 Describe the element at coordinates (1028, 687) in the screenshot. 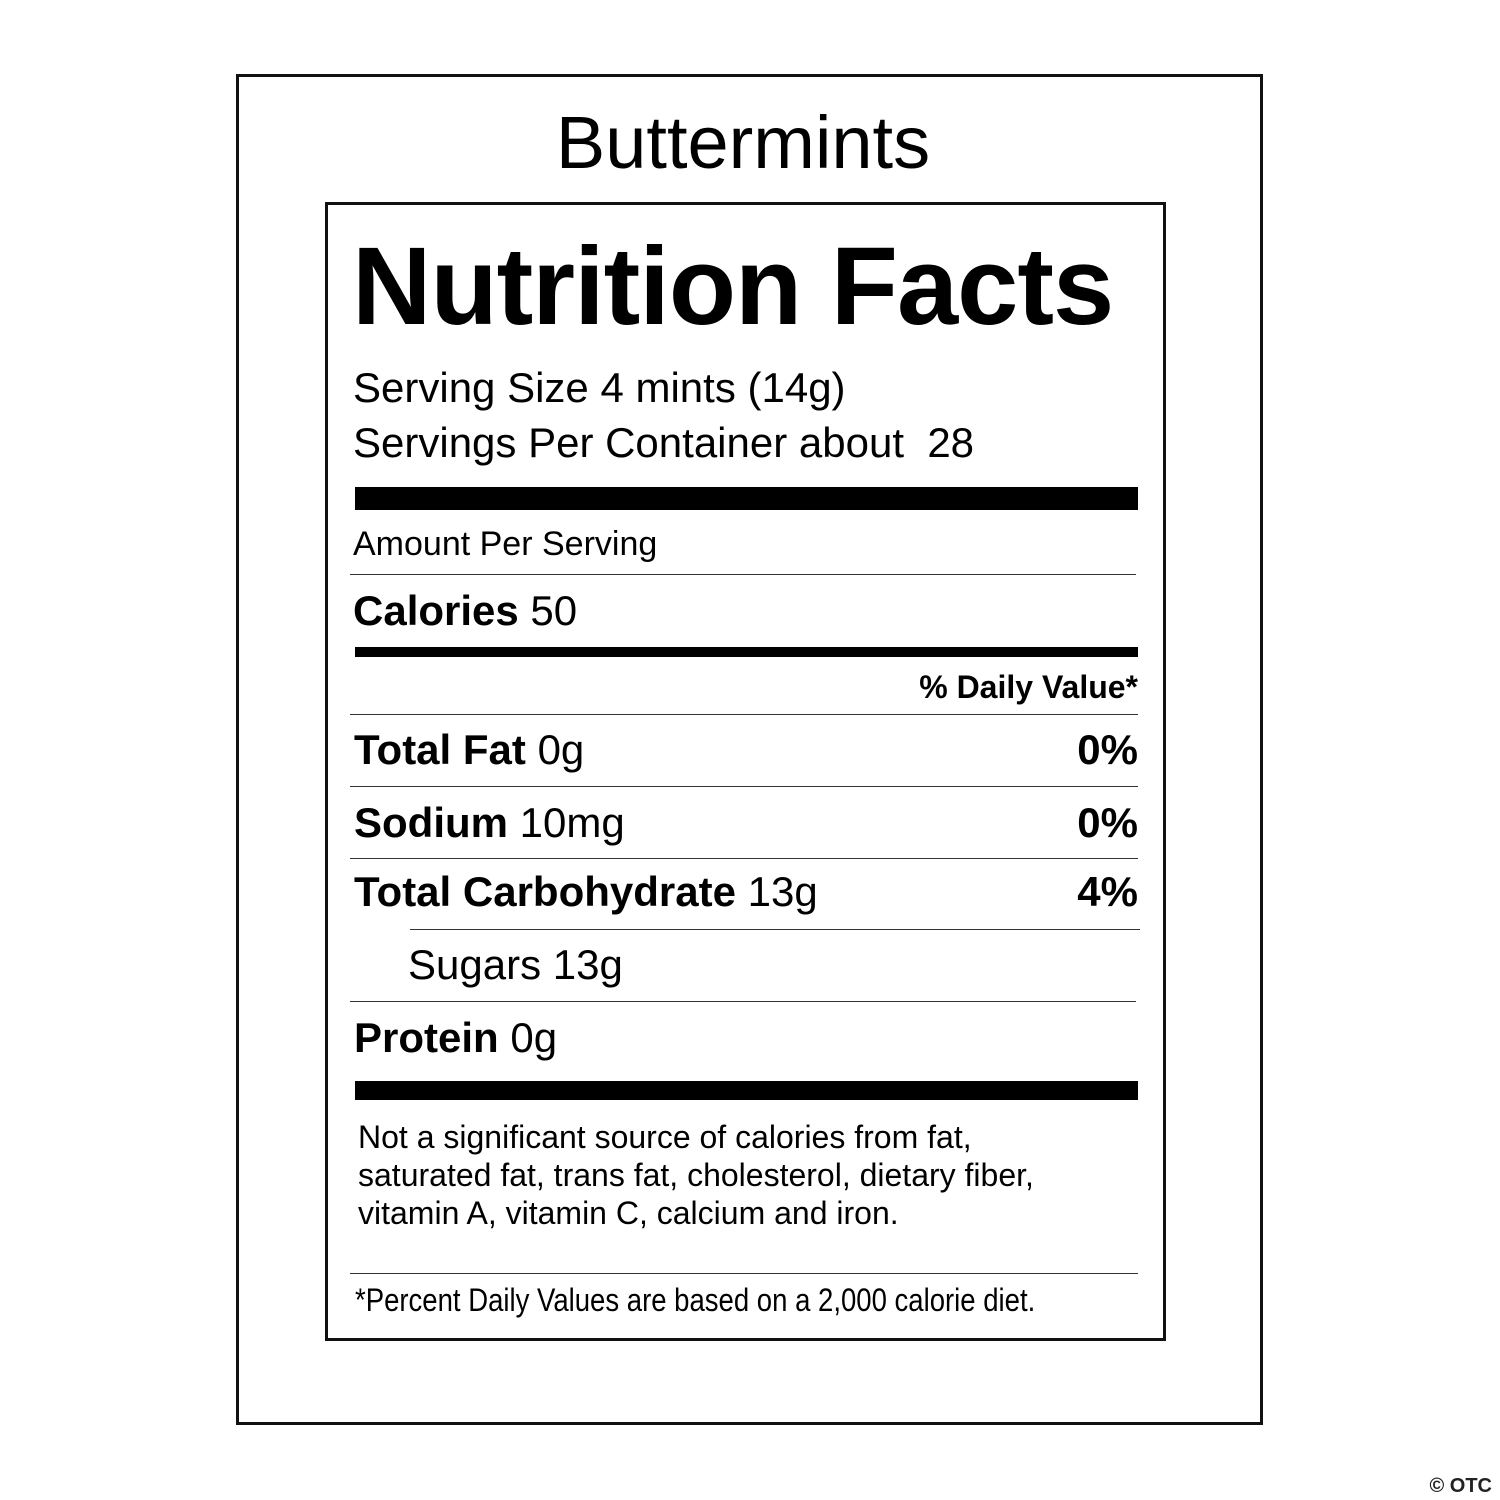

I see `daily-value-header: % Daily Value*` at that location.